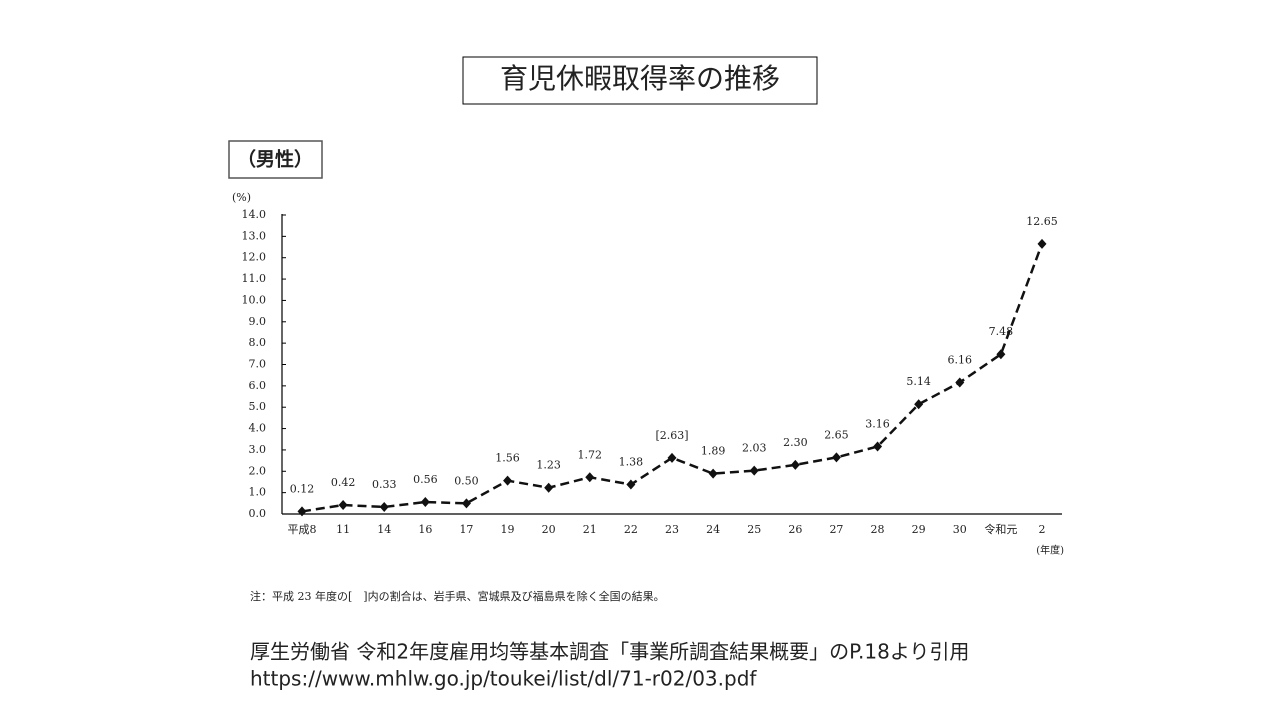 The image size is (1280, 724). What do you see at coordinates (258, 406) in the screenshot?
I see `y-tick-label: 5.0` at bounding box center [258, 406].